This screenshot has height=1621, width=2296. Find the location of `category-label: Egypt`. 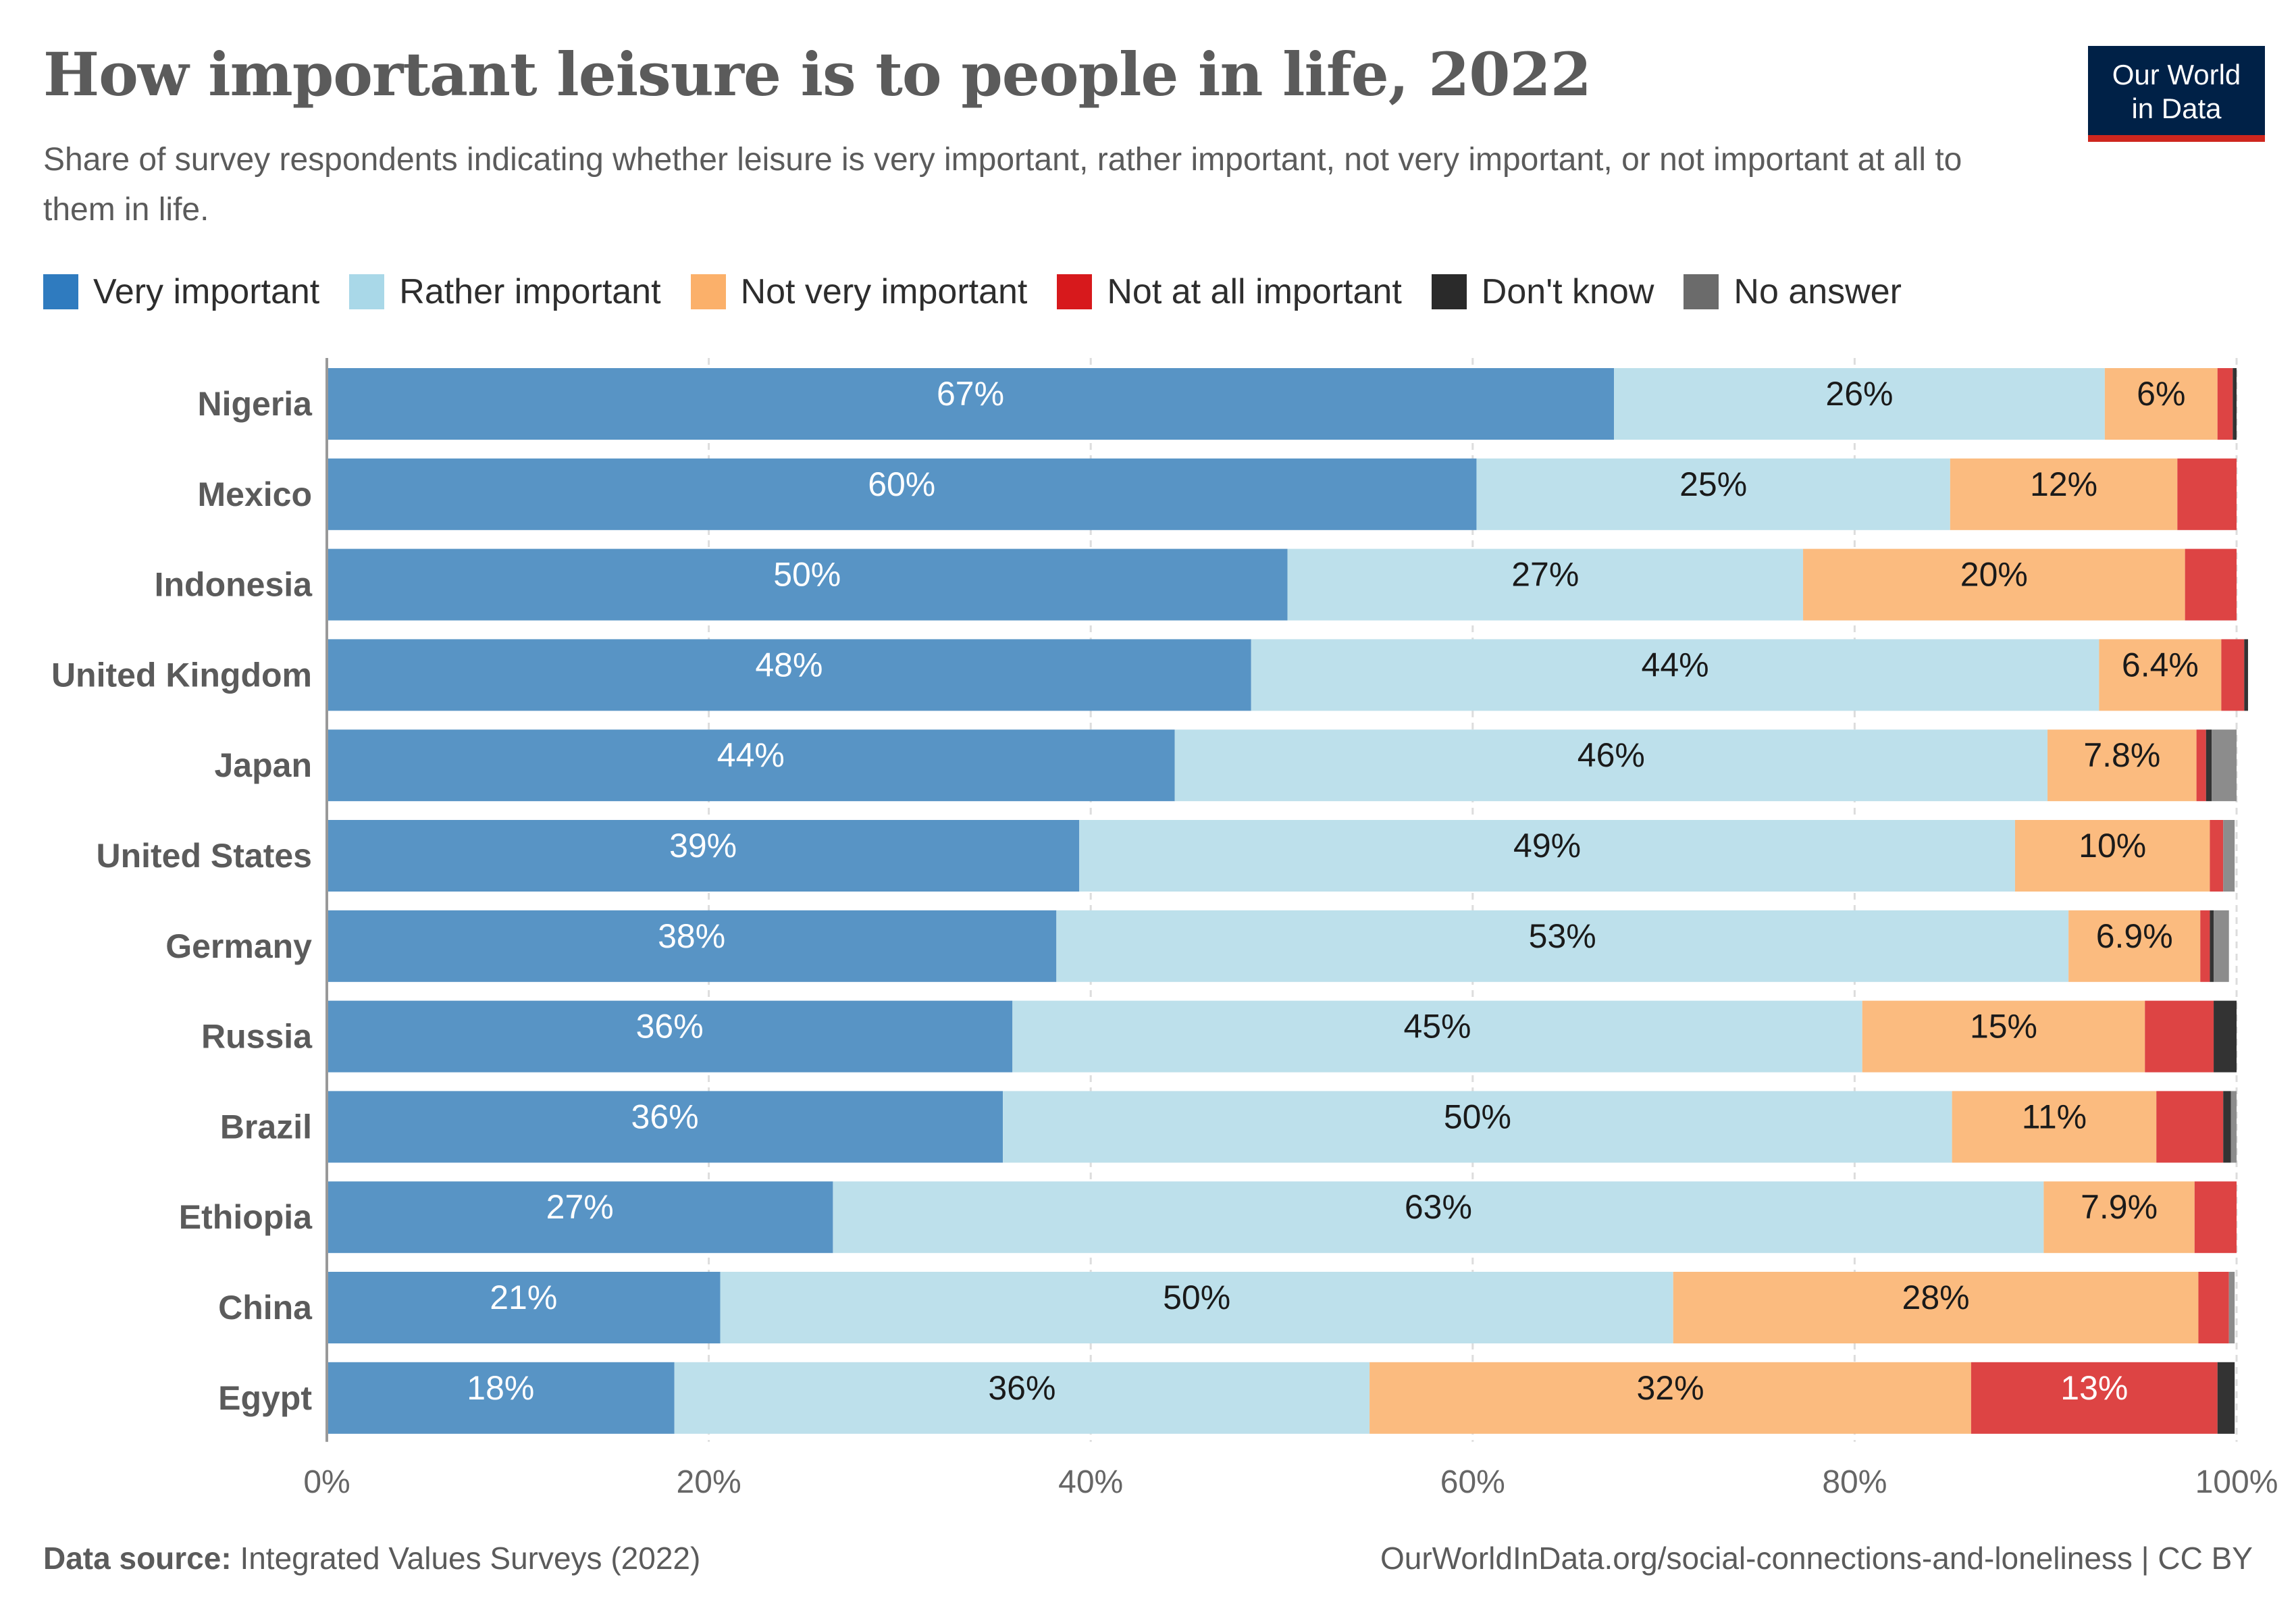

category-label: Egypt is located at coordinates (265, 1398).